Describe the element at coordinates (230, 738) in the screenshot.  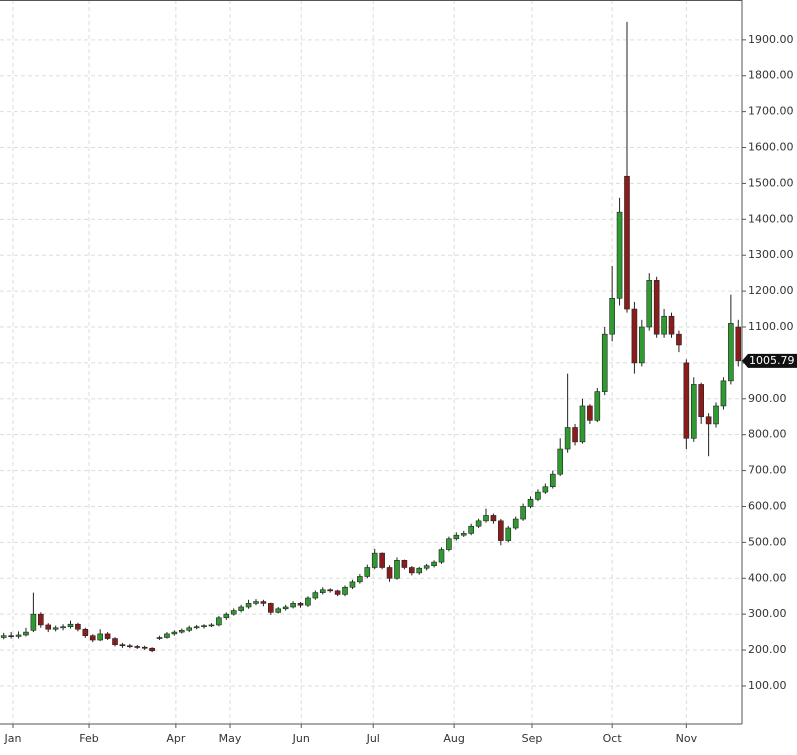
I see `x-tick-label: May` at that location.